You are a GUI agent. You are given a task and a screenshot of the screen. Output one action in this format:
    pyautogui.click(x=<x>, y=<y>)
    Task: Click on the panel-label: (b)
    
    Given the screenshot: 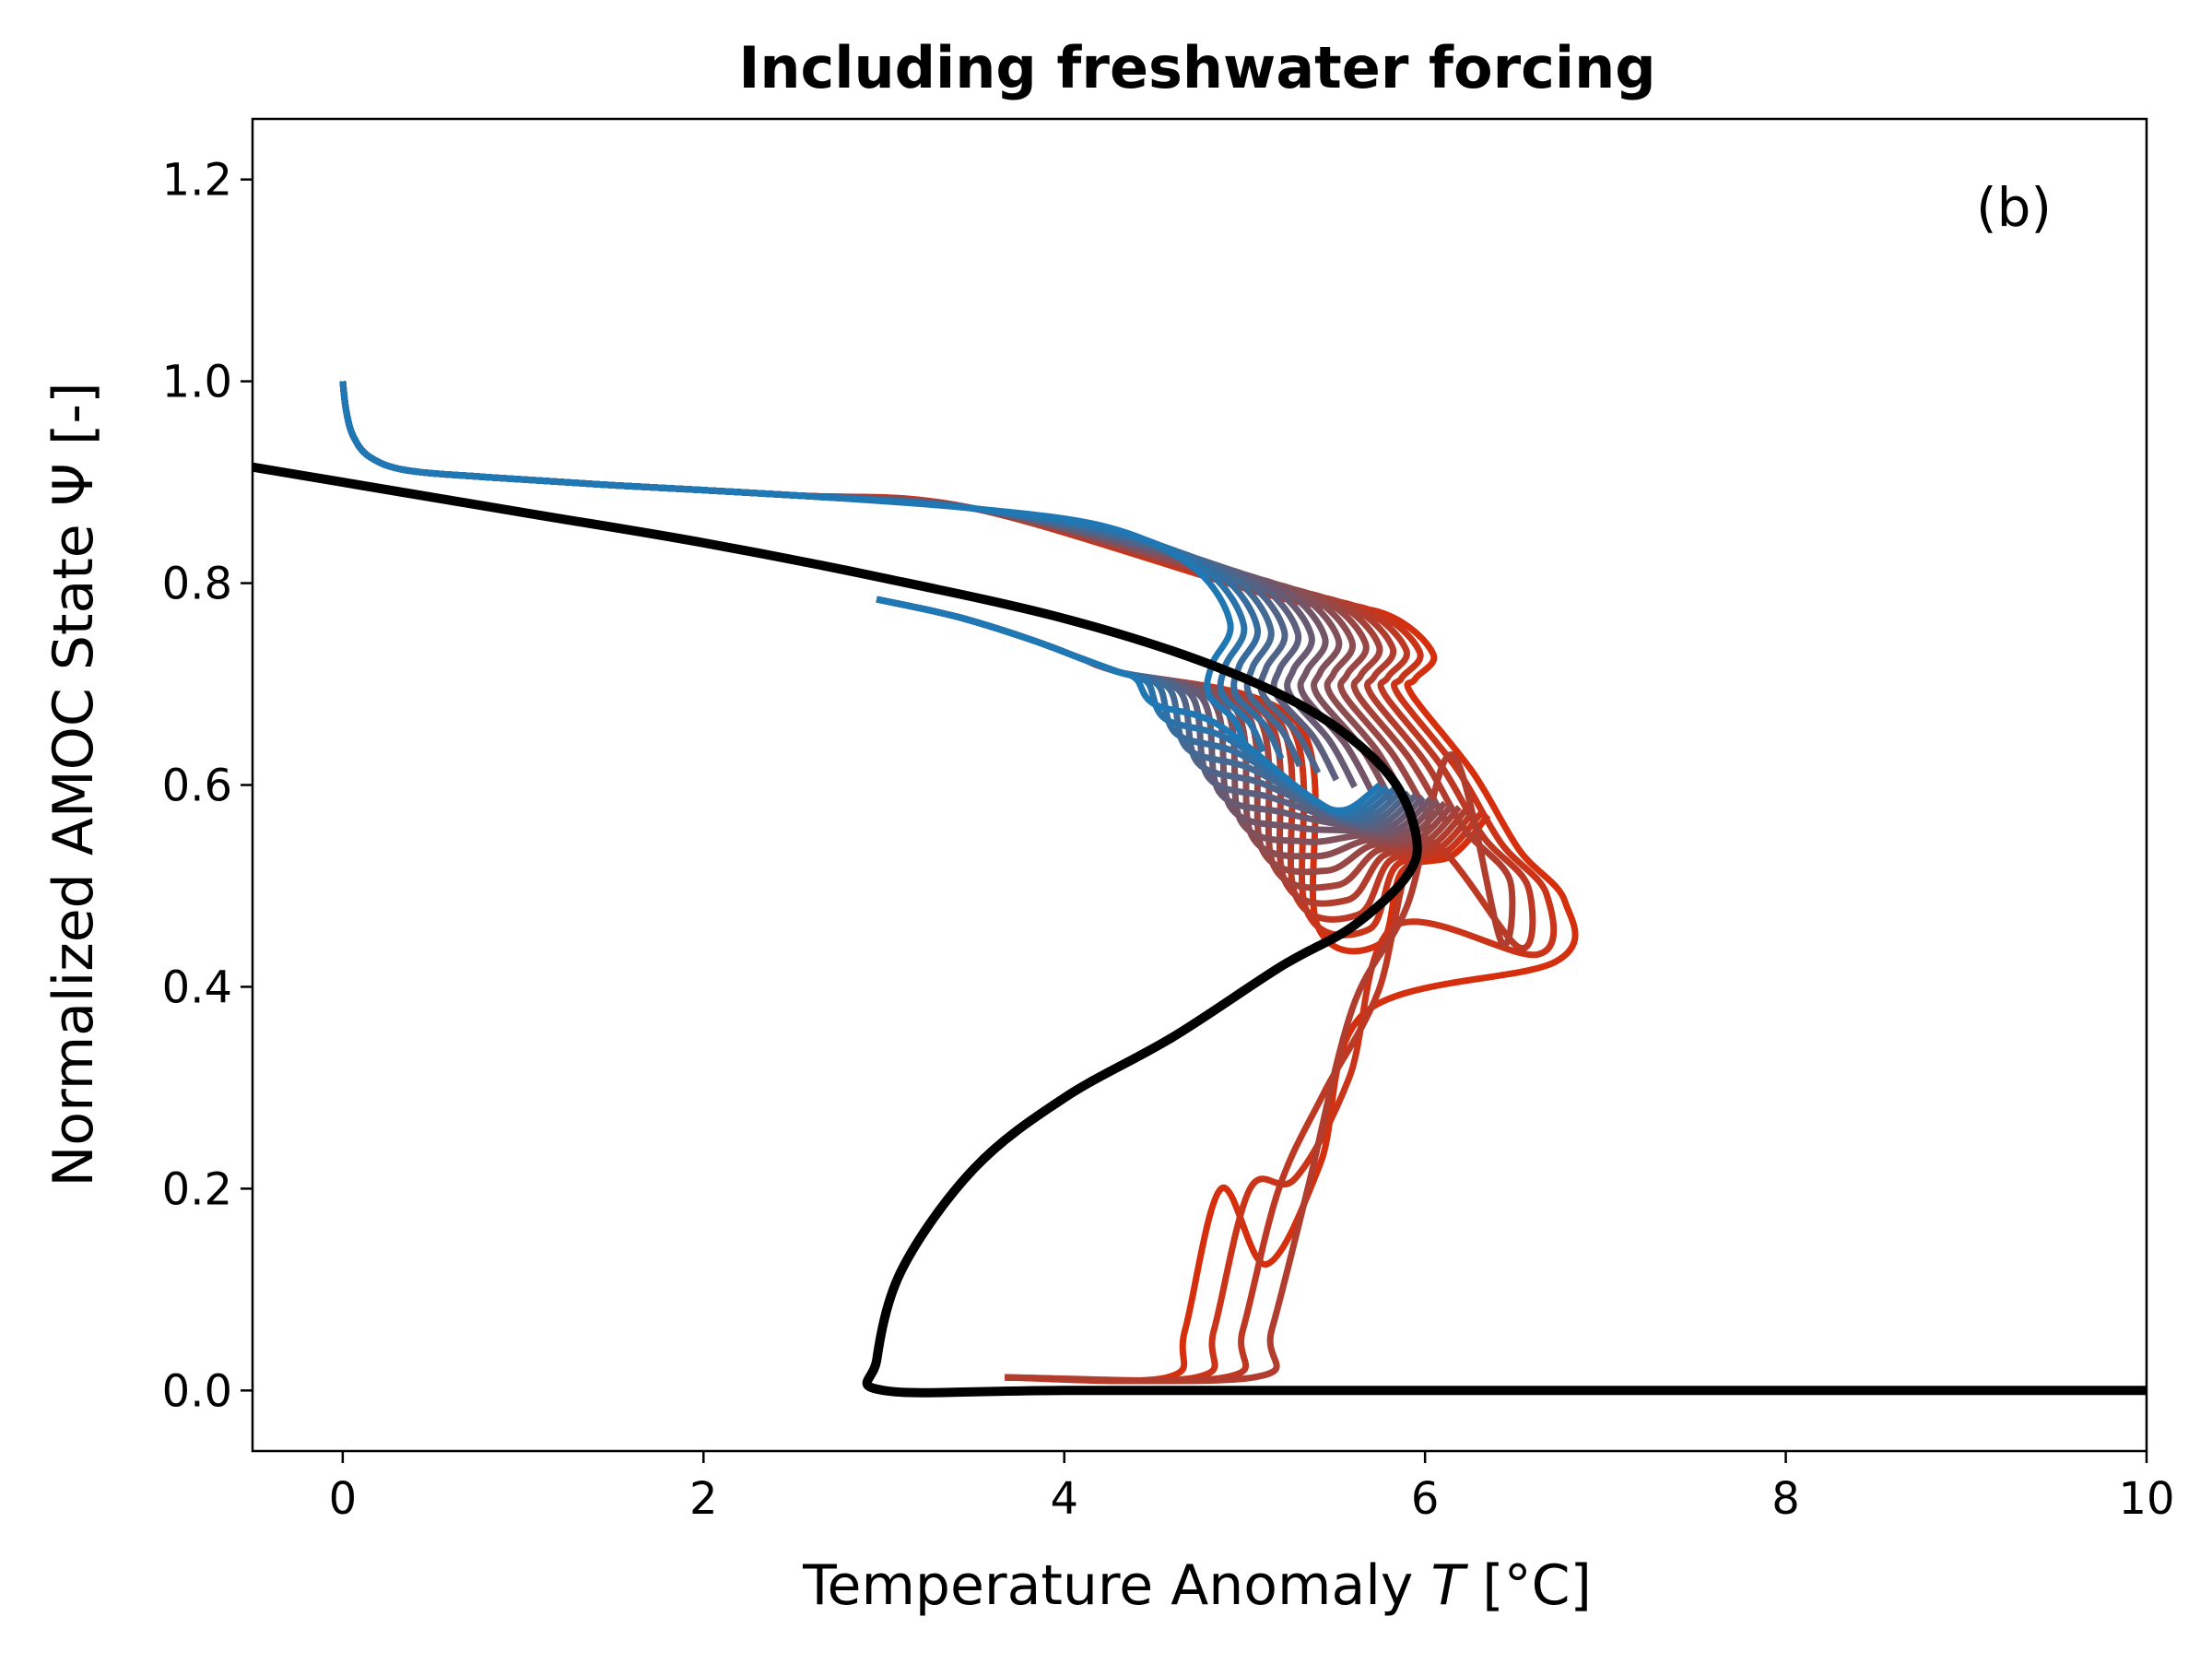 What is the action you would take?
    pyautogui.click(x=2014, y=207)
    